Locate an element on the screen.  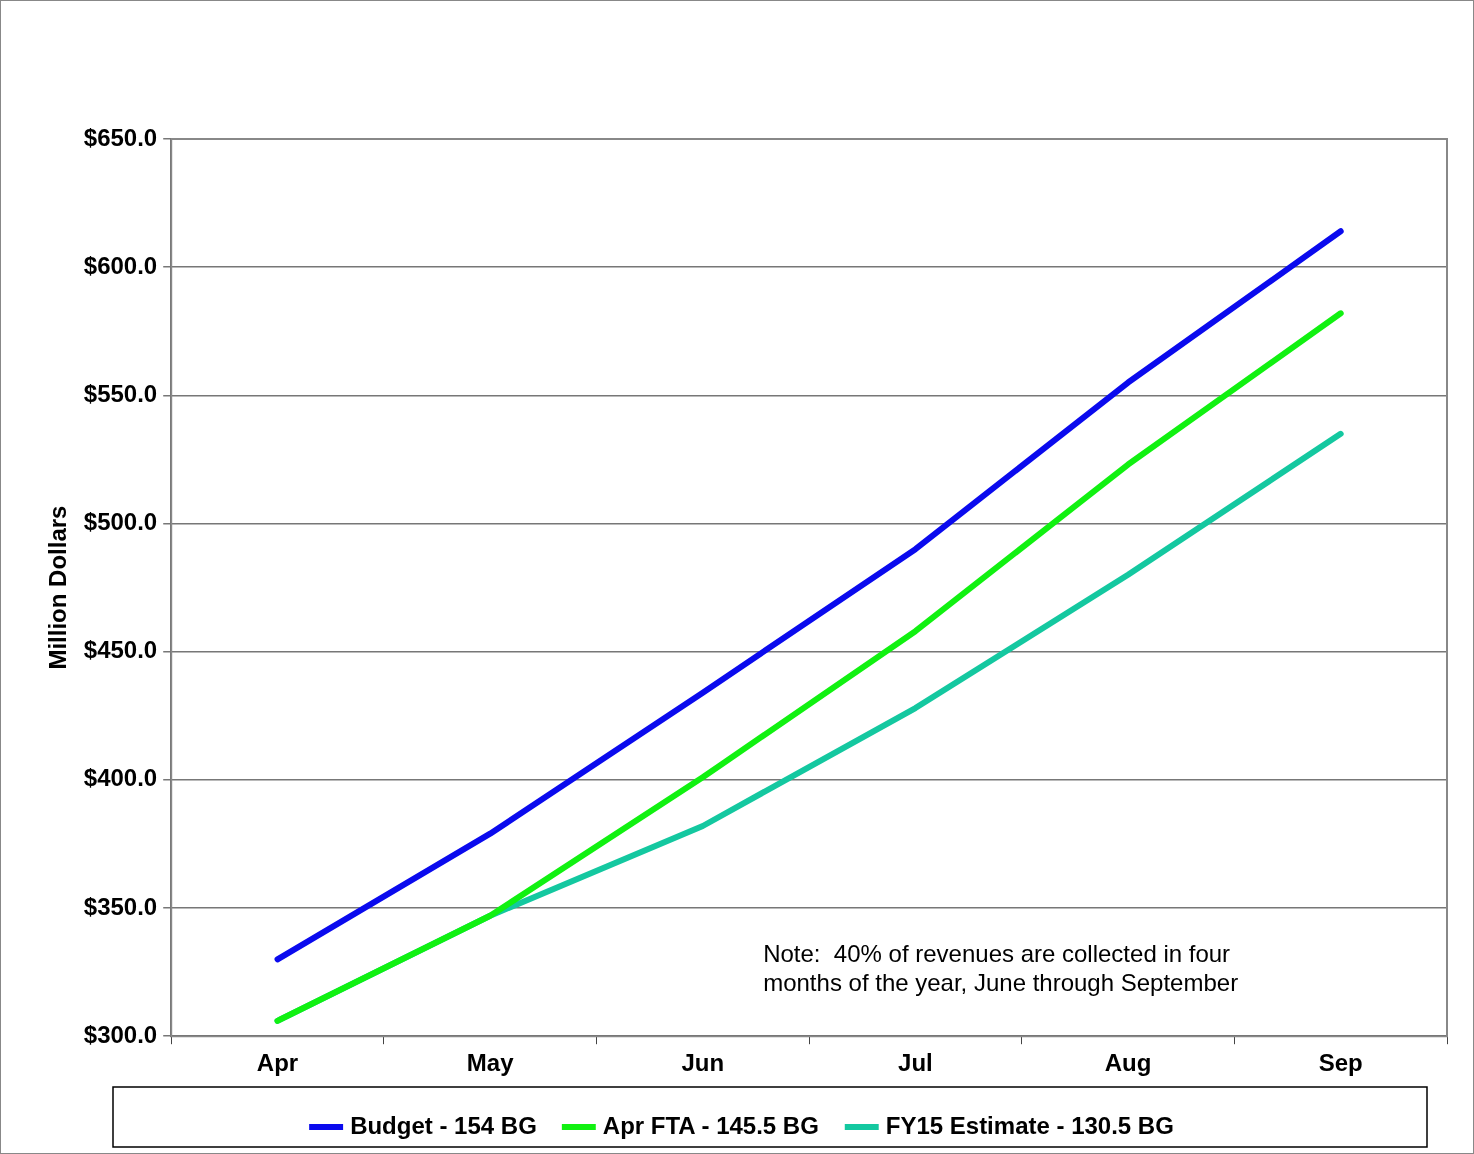
legend-label: FY15 Estimate - 130.5 BG is located at coordinates (1029, 1125).